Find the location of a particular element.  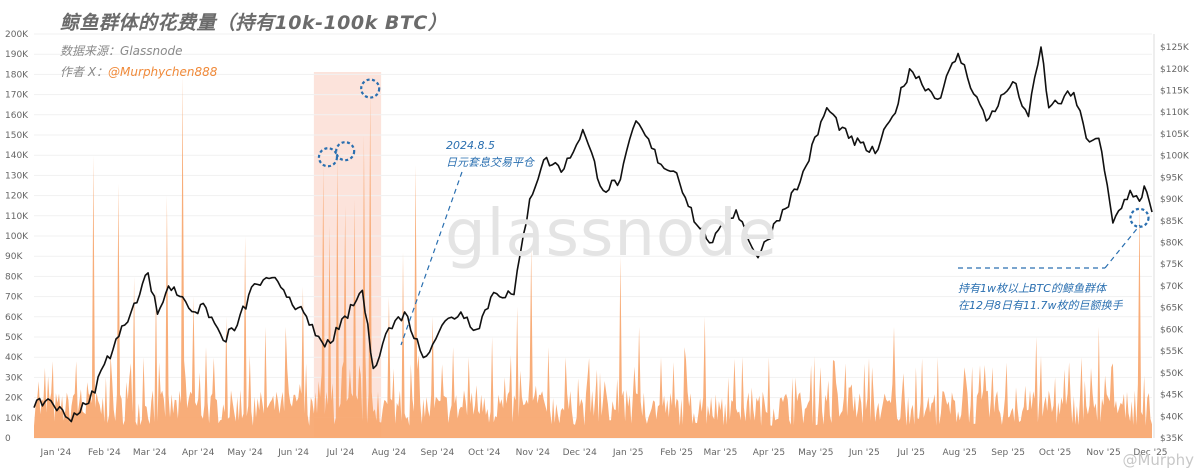

x-tick-label: Jul '24 is located at coordinates (340, 453).